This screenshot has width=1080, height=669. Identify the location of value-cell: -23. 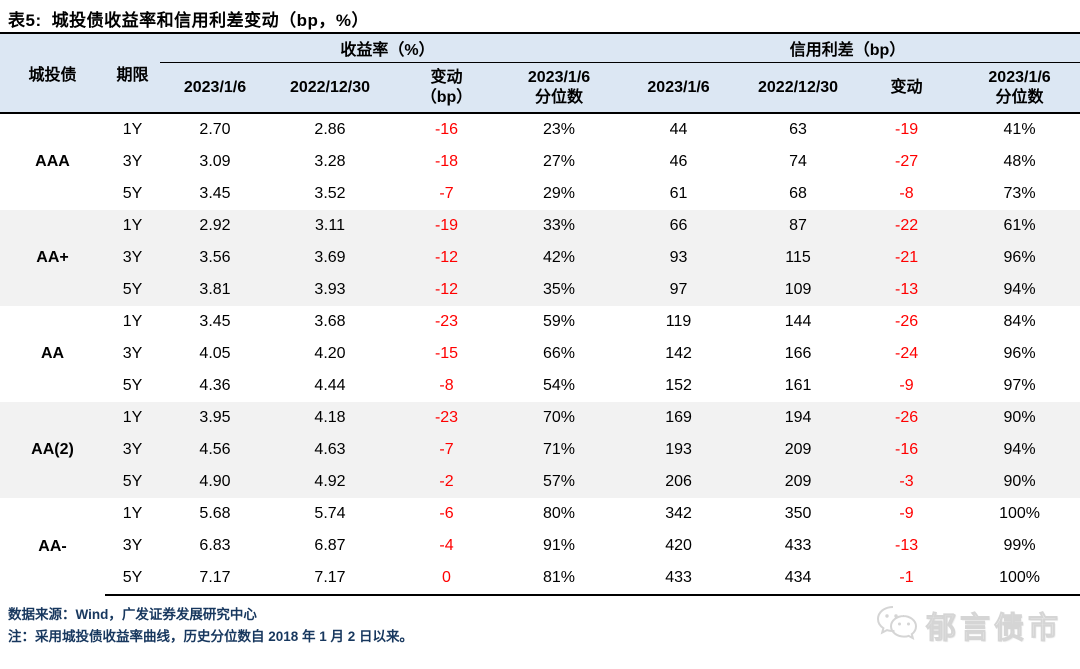
(446, 418).